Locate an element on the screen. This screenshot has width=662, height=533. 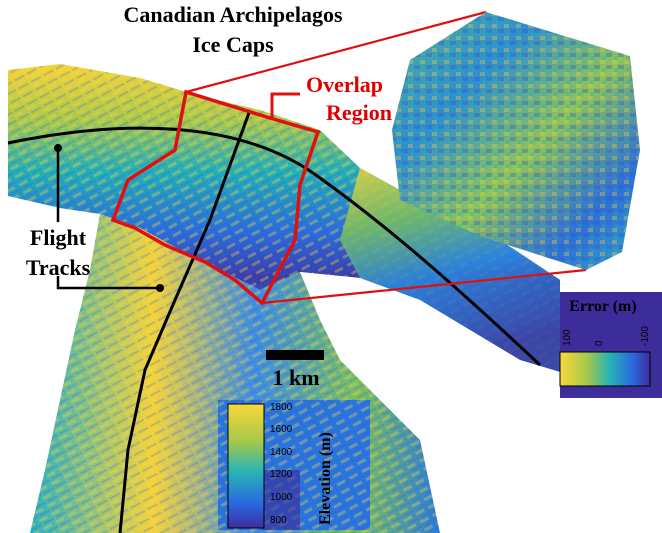
elev-tick-1400: 1400 is located at coordinates (281, 452).